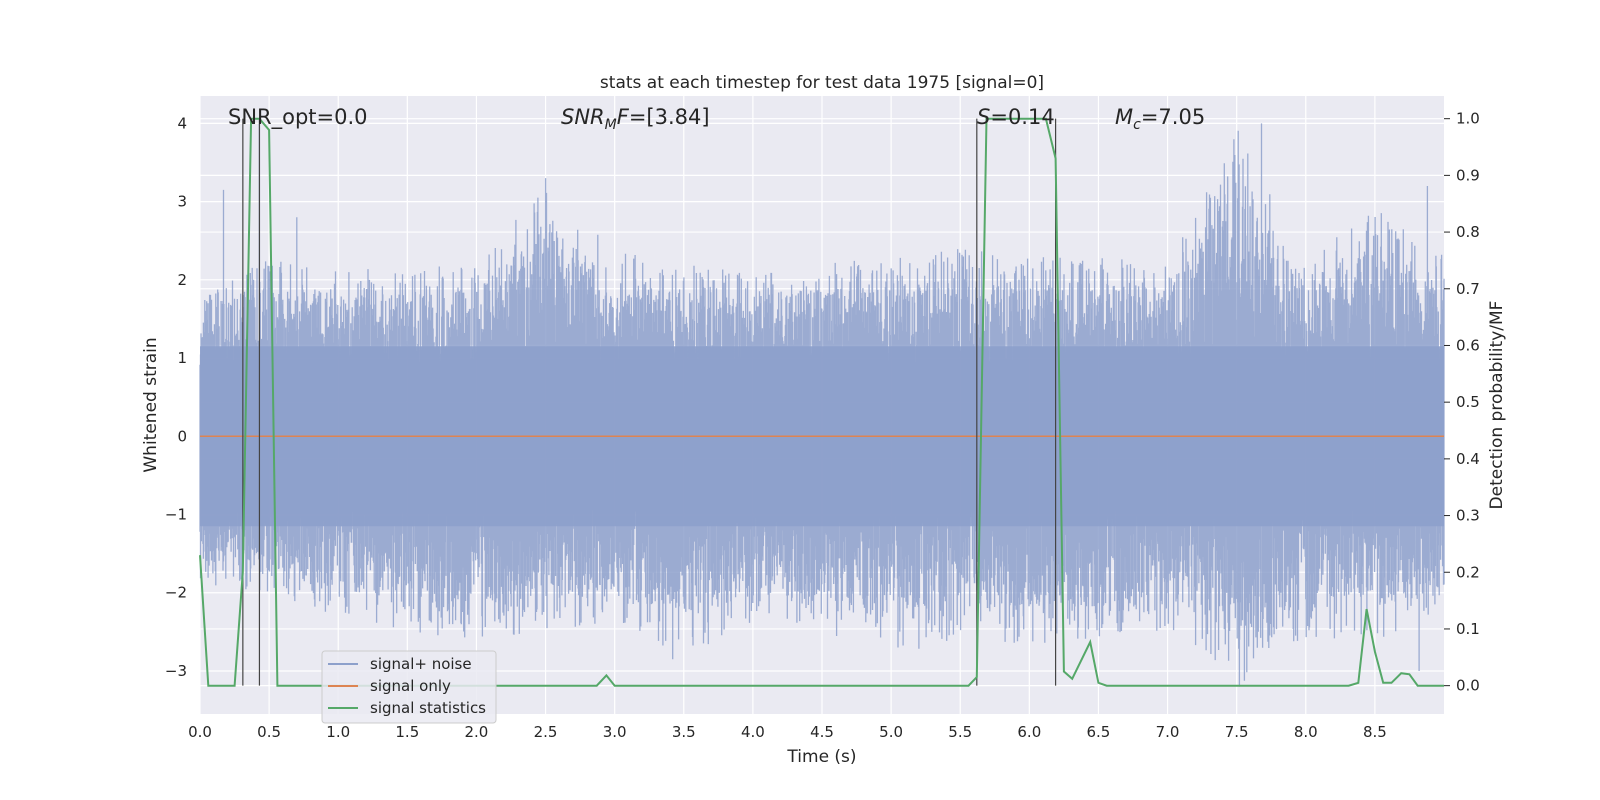  What do you see at coordinates (1029, 732) in the screenshot?
I see `x-tick-label-12: 6.0` at bounding box center [1029, 732].